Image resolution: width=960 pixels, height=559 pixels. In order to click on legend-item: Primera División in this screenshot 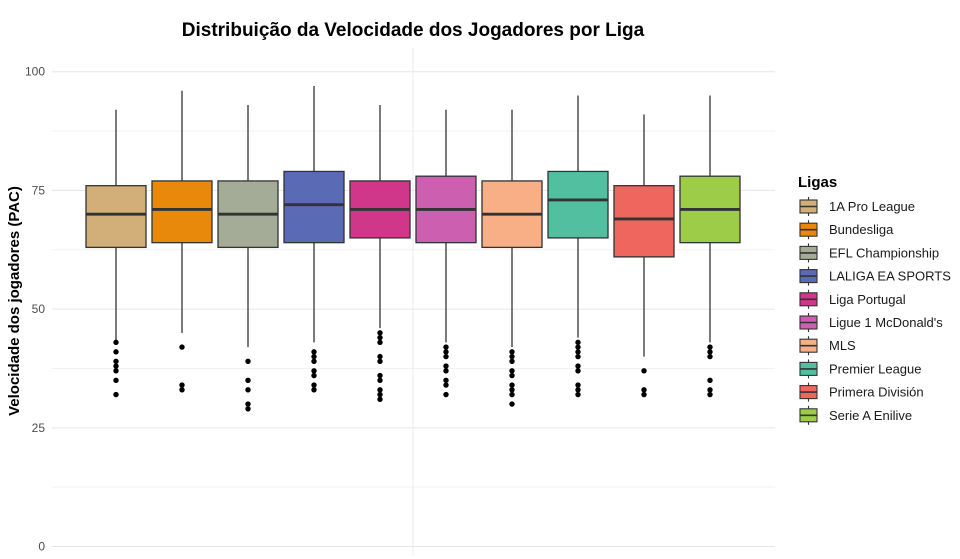, I will do `click(861, 392)`.